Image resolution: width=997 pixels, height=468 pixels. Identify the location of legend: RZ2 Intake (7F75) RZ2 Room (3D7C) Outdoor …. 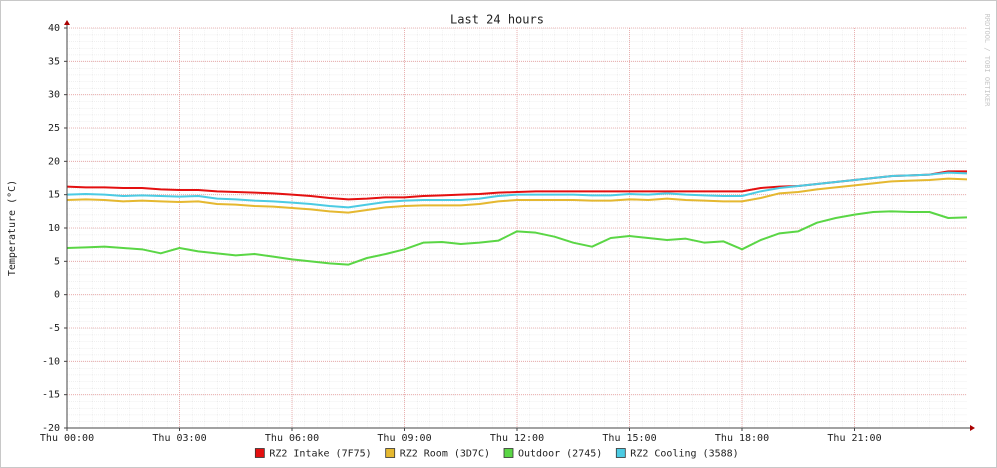
(496, 454).